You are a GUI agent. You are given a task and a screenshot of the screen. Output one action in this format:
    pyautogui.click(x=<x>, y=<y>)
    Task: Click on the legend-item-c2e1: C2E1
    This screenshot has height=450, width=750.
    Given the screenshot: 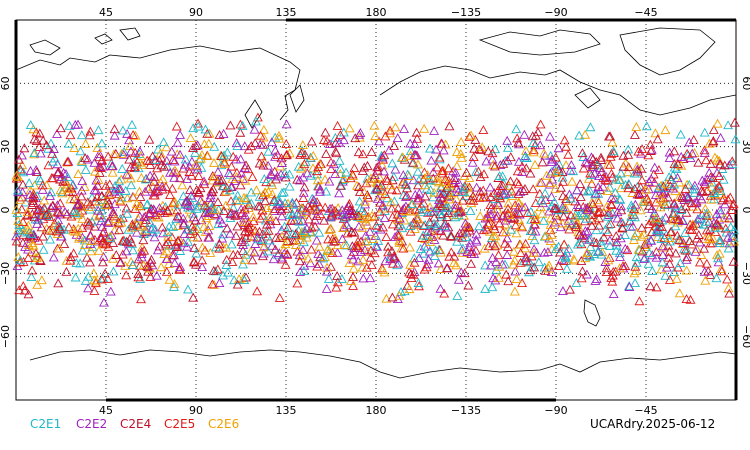 What is the action you would take?
    pyautogui.click(x=46, y=424)
    